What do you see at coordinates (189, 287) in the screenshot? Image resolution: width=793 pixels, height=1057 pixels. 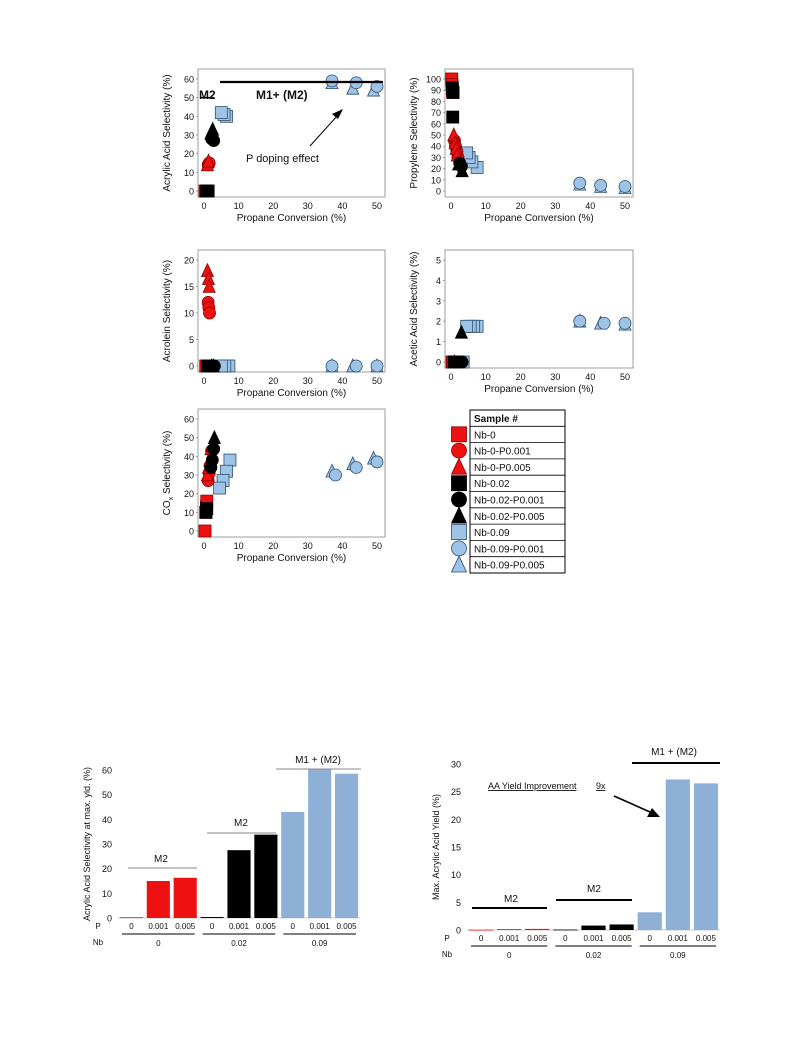 I see `y-tick-label: 15` at bounding box center [189, 287].